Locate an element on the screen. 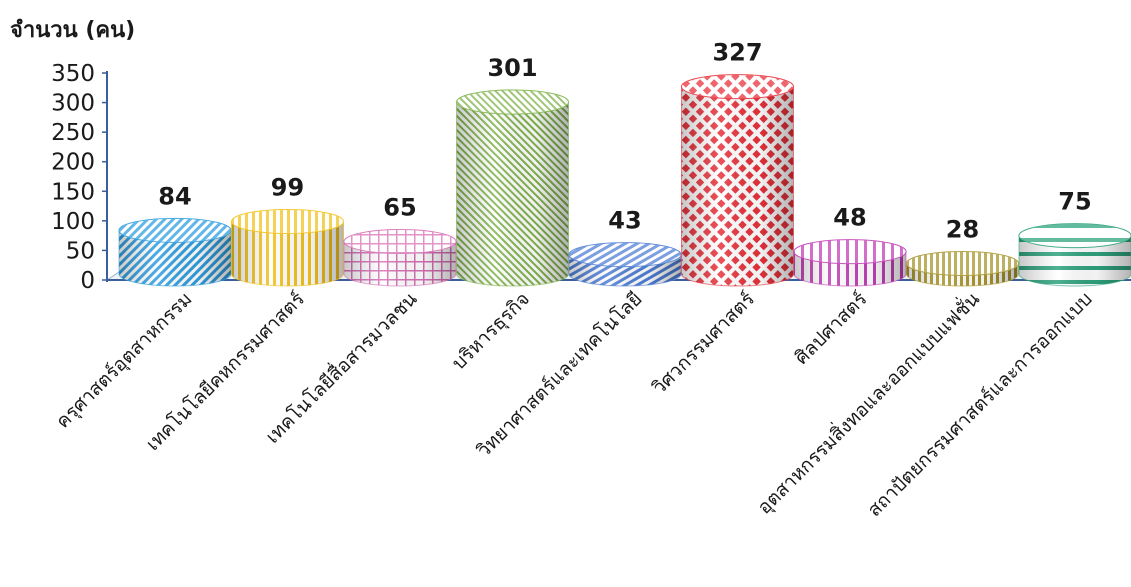  bar-value-label: 28 is located at coordinates (962, 229).